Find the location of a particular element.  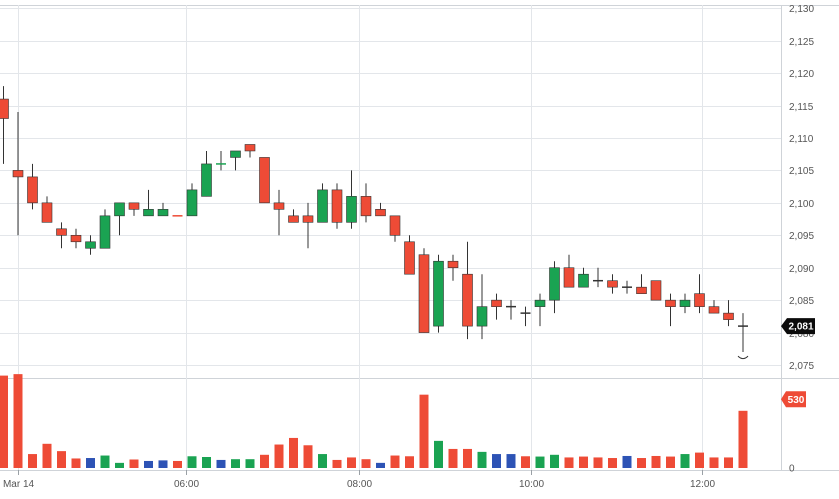

last-volume-tag is located at coordinates (793, 399).